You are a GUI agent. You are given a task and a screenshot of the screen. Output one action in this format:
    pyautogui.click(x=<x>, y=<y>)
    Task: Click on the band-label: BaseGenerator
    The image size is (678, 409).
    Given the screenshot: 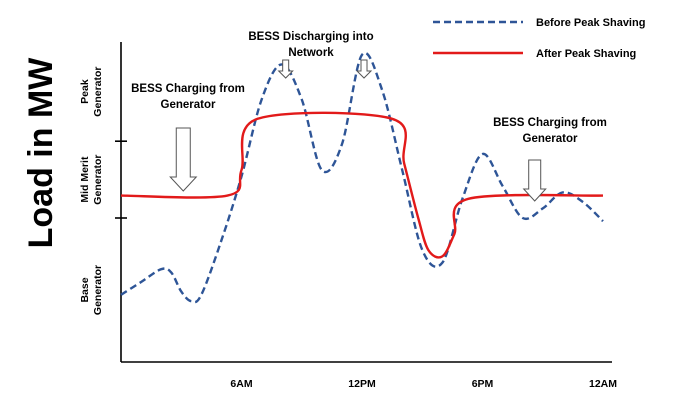 What is the action you would take?
    pyautogui.click(x=91, y=290)
    